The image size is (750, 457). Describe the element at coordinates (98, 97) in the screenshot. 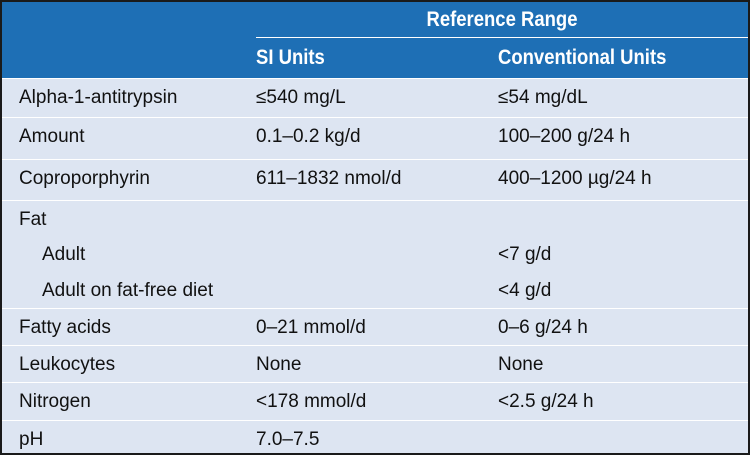

I see `test-name: Alpha-1-antitrypsin` at that location.